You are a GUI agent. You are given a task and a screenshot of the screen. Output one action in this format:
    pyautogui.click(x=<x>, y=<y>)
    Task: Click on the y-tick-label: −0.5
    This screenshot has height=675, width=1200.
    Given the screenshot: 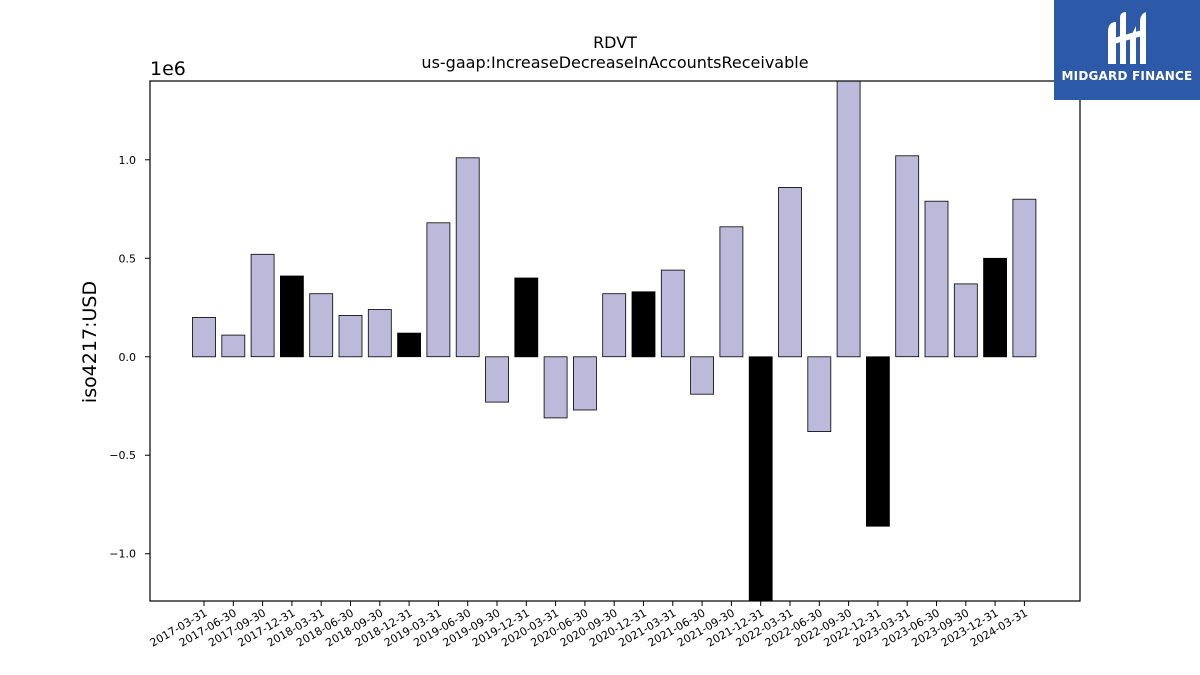 What is the action you would take?
    pyautogui.click(x=122, y=455)
    